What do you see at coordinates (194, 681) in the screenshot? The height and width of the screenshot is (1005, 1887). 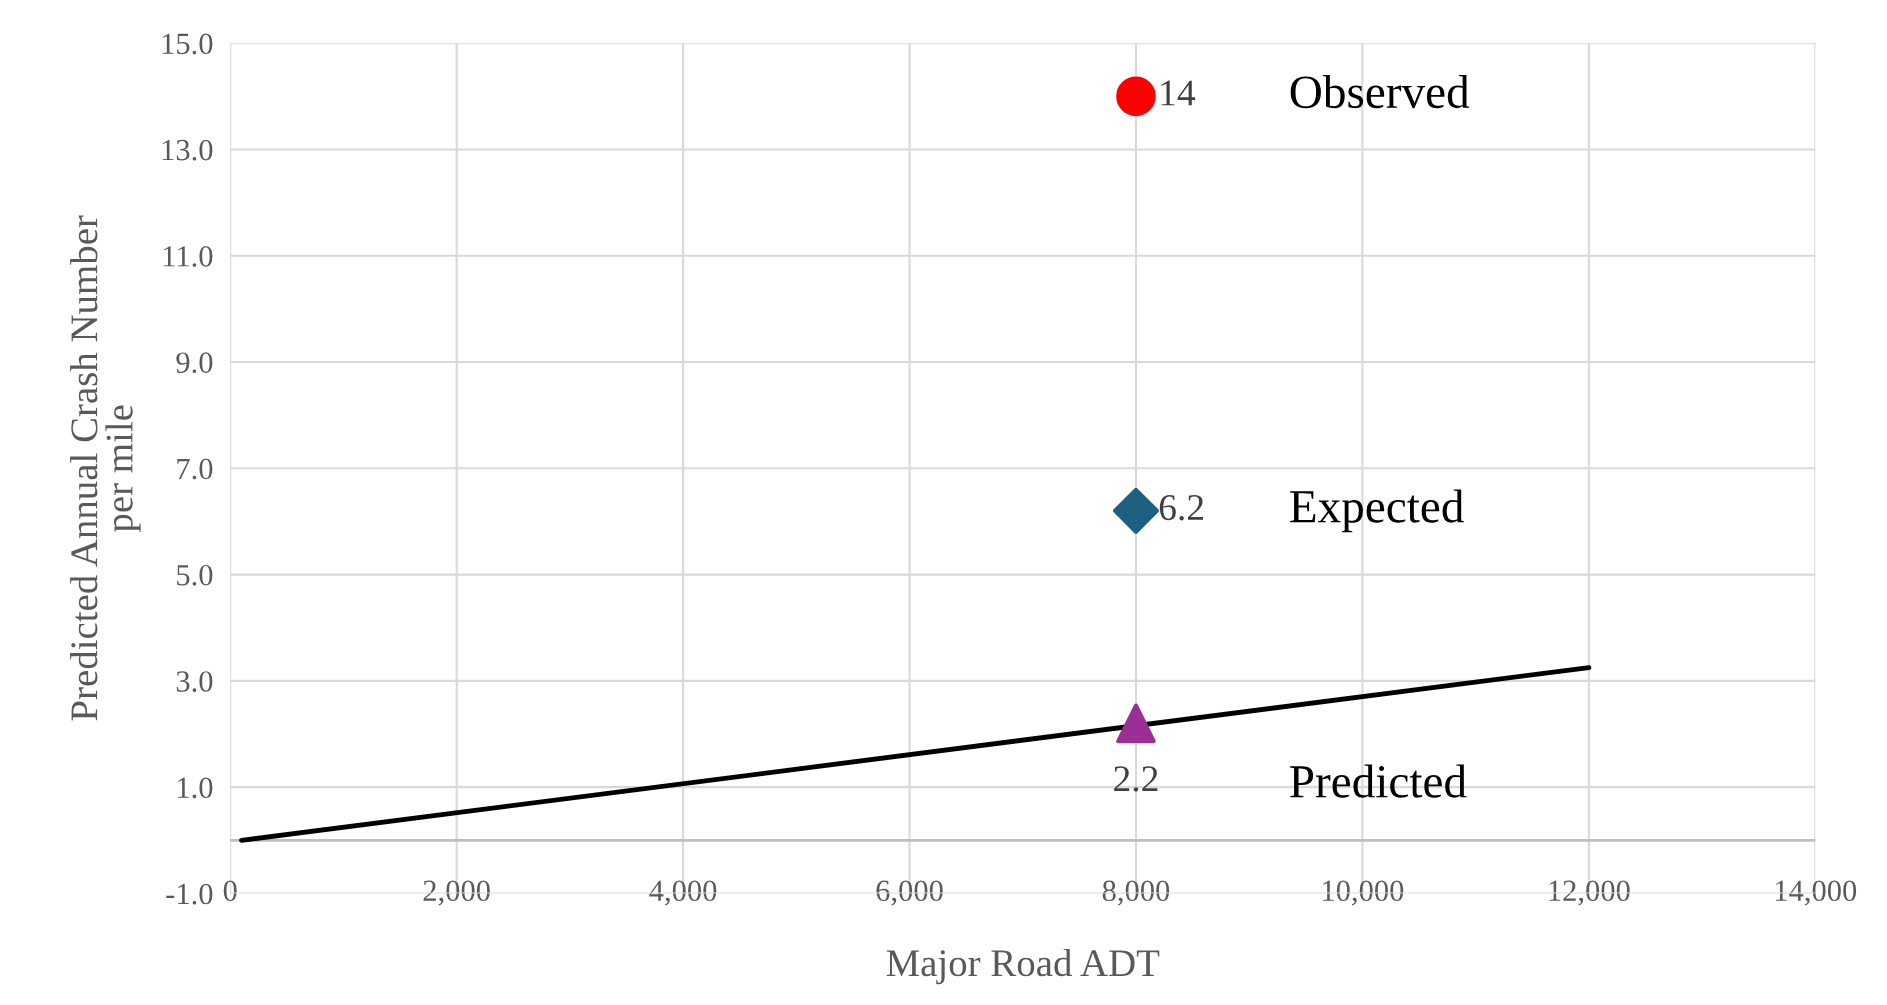 I see `y-tick-label: 3.0` at bounding box center [194, 681].